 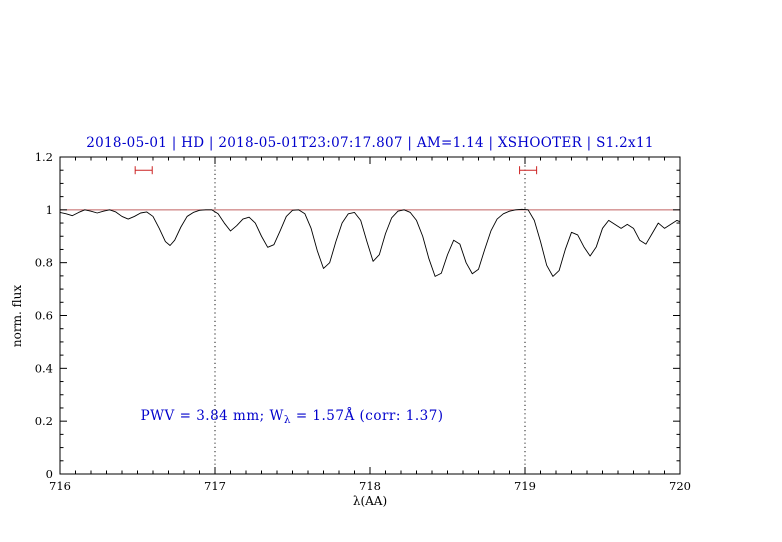 I want to click on y-tick-label: 0.8, so click(x=44, y=263).